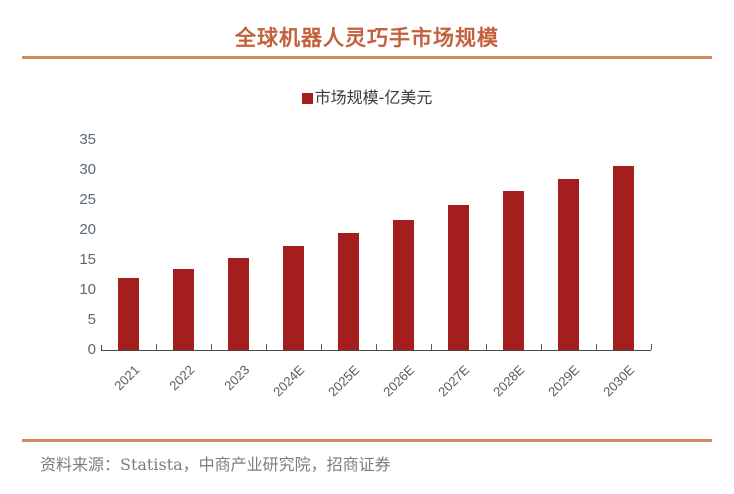 The image size is (734, 494). Describe the element at coordinates (181, 378) in the screenshot. I see `x-axis-tick-label: 2022` at that location.